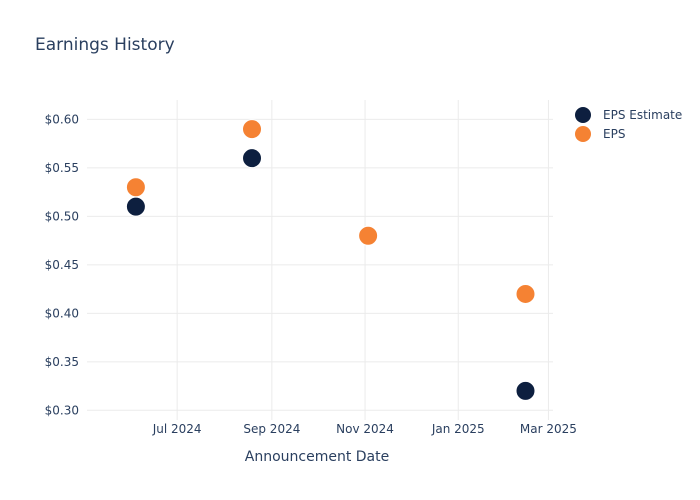 Image resolution: width=700 pixels, height=500 pixels. Describe the element at coordinates (177, 429) in the screenshot. I see `x-tick-label: Jul 2024` at that location.